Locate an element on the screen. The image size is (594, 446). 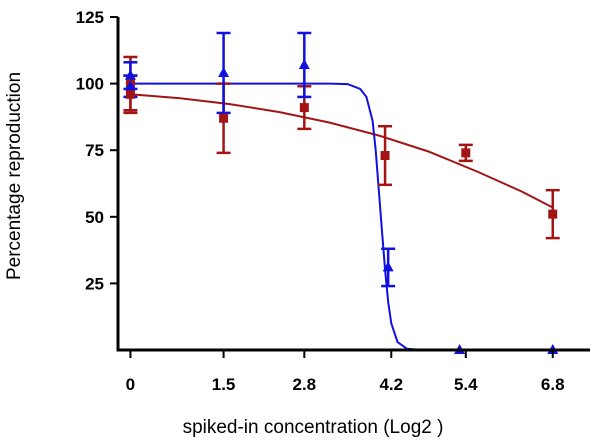
y-tick-label: 125 is located at coordinates (90, 17).